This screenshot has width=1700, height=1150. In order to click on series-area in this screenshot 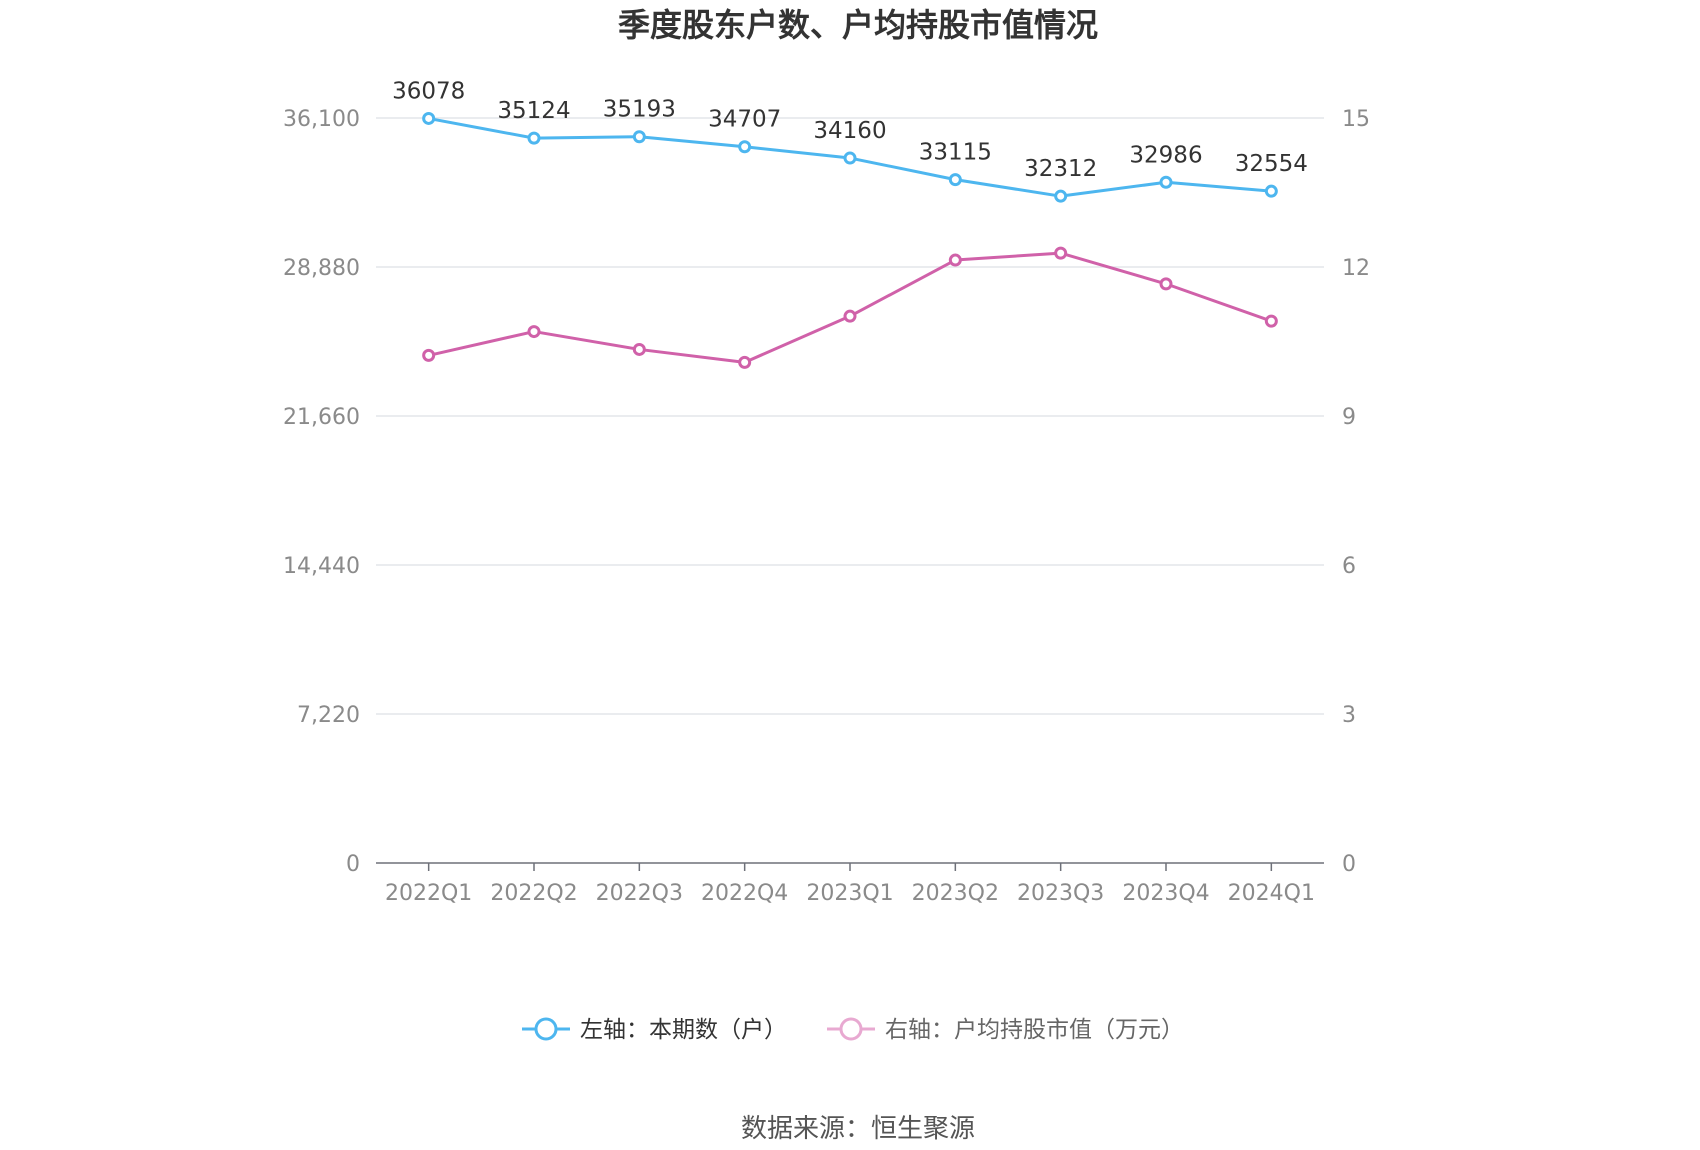, I will do `click(850, 240)`.